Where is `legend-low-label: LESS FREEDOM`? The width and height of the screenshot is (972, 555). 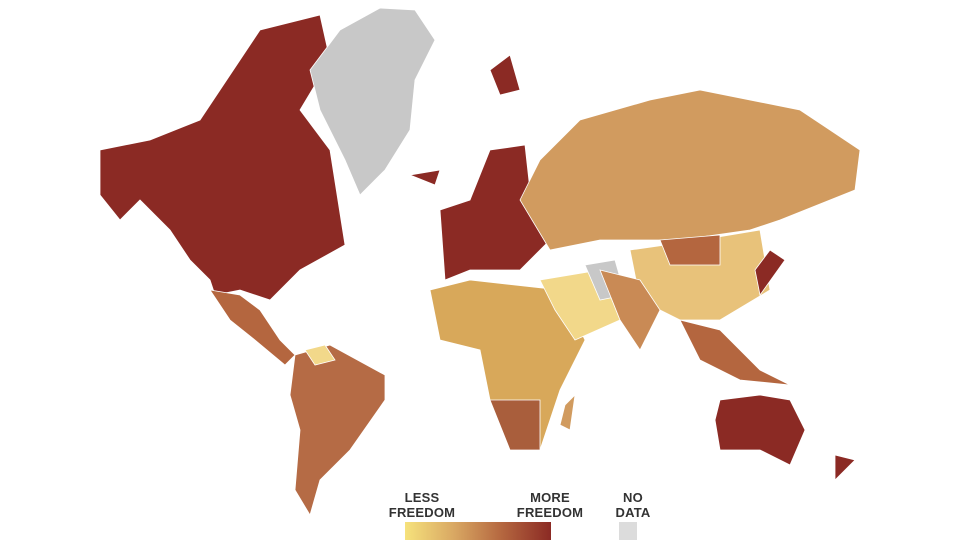 legend-low-label: LESS FREEDOM is located at coordinates (422, 505).